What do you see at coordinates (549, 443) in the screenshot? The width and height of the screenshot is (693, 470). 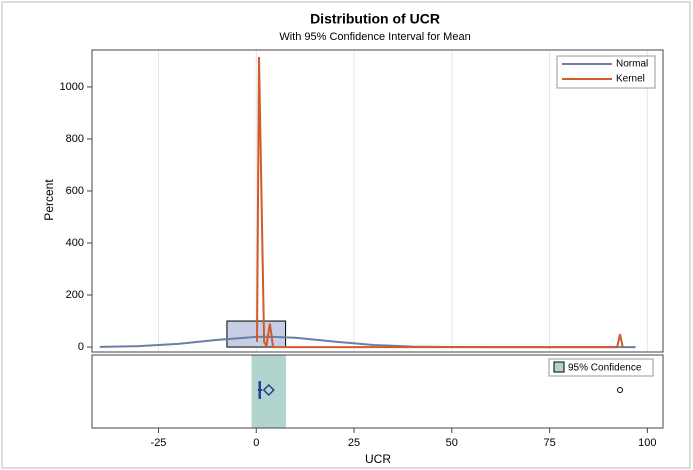 I see `x-tick-label: 75` at bounding box center [549, 443].